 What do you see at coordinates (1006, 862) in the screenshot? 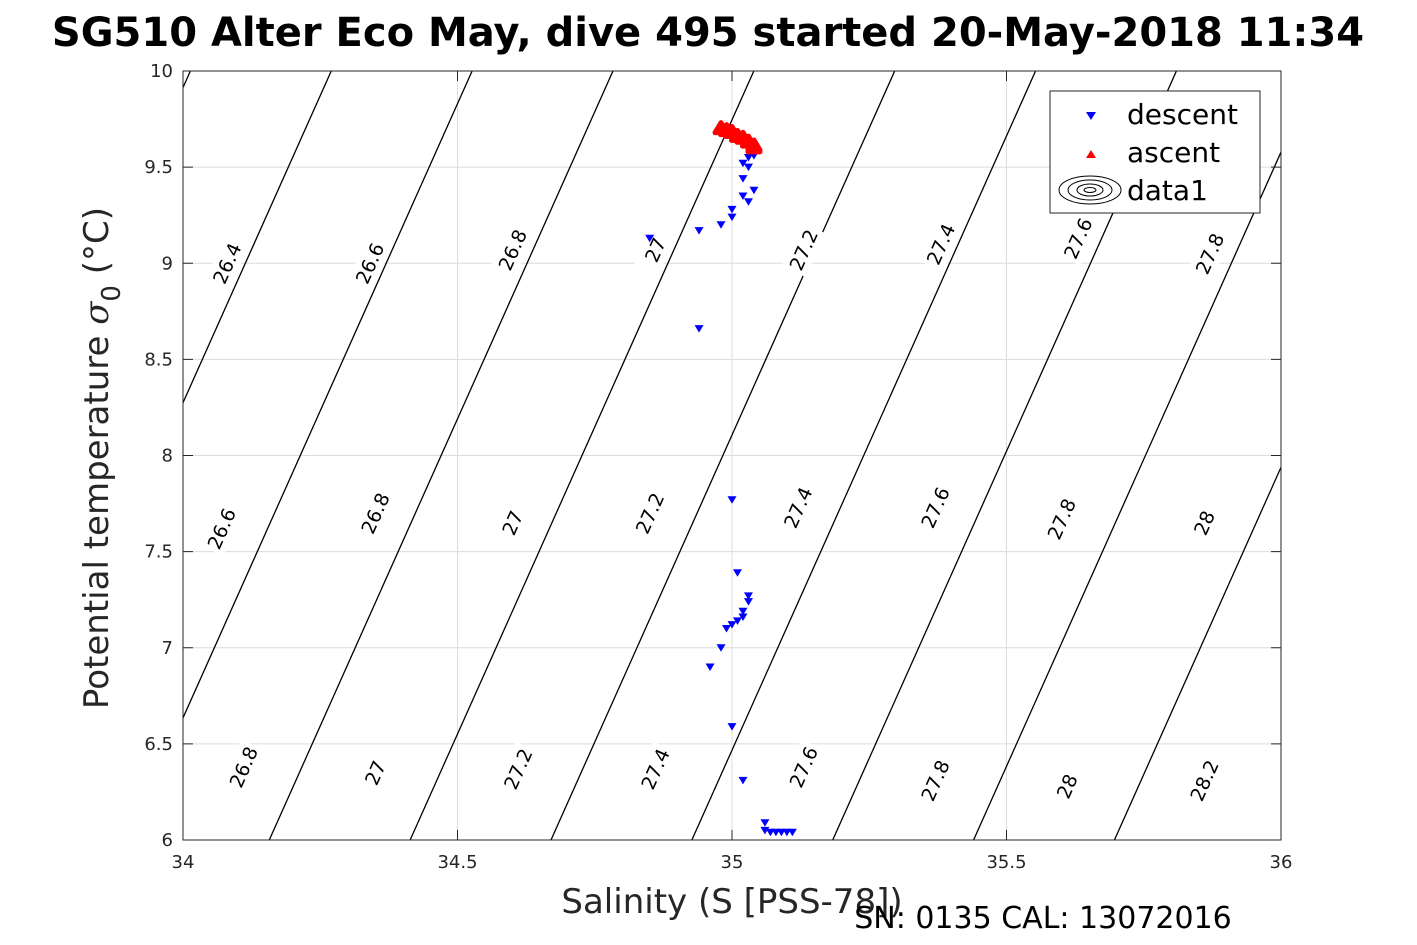
I see `x-tick-label: 35.5` at bounding box center [1006, 862].